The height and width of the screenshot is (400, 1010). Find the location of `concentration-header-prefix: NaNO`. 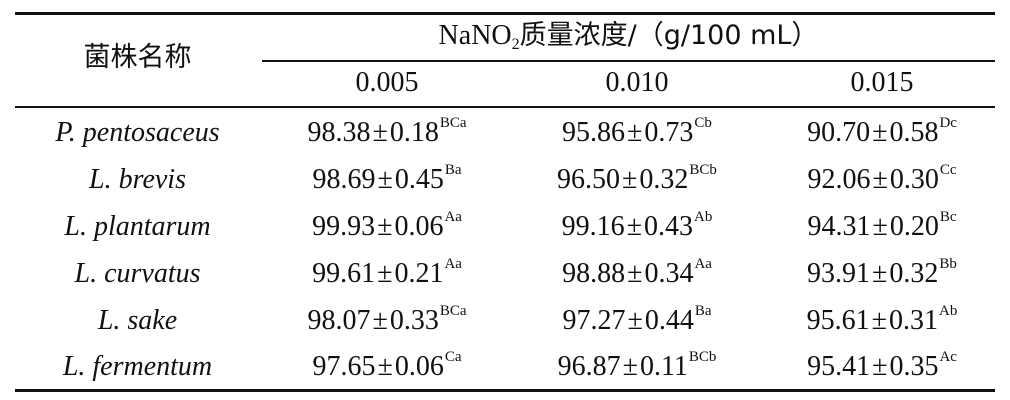

concentration-header-prefix: NaNO is located at coordinates (475, 35).